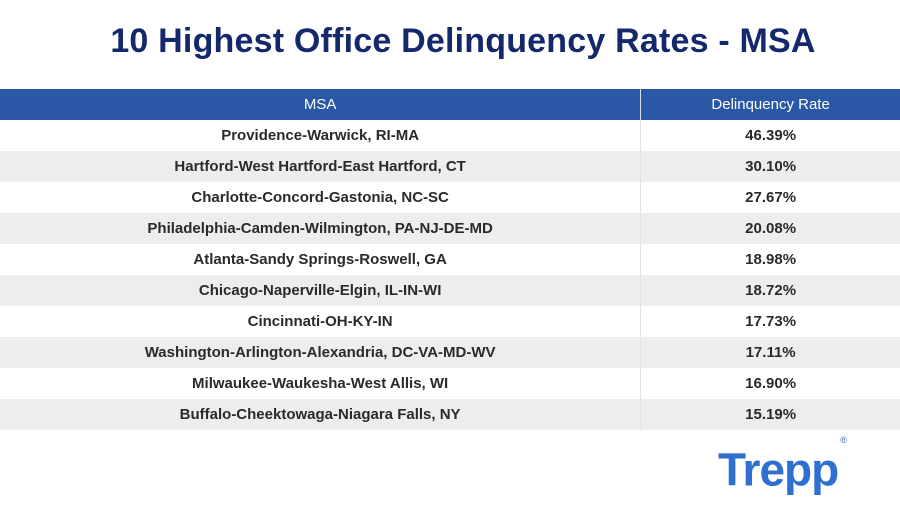  I want to click on table-header-row: MSA Delinquency Rate, so click(450, 104).